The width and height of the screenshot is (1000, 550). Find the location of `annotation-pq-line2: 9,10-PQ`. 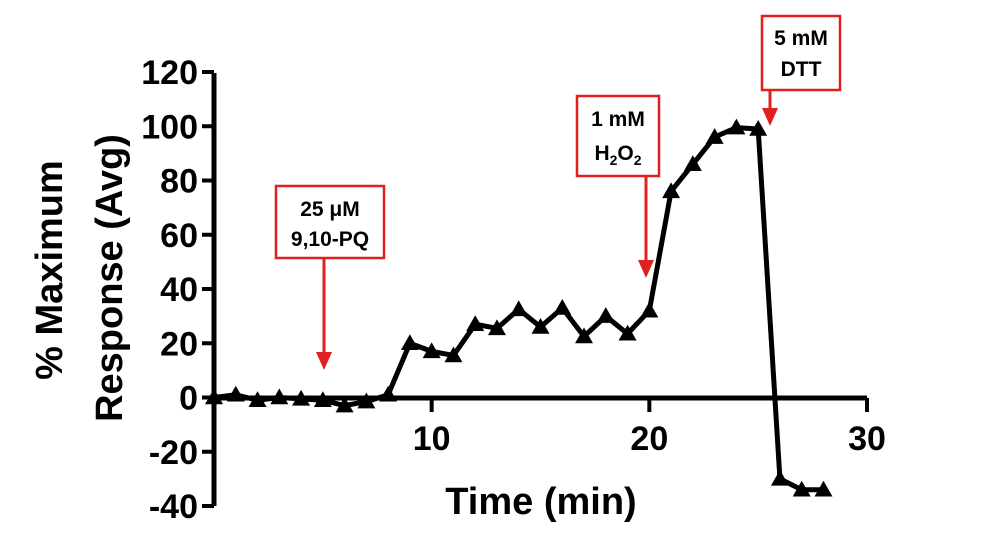

annotation-pq-line2: 9,10-PQ is located at coordinates (330, 239).